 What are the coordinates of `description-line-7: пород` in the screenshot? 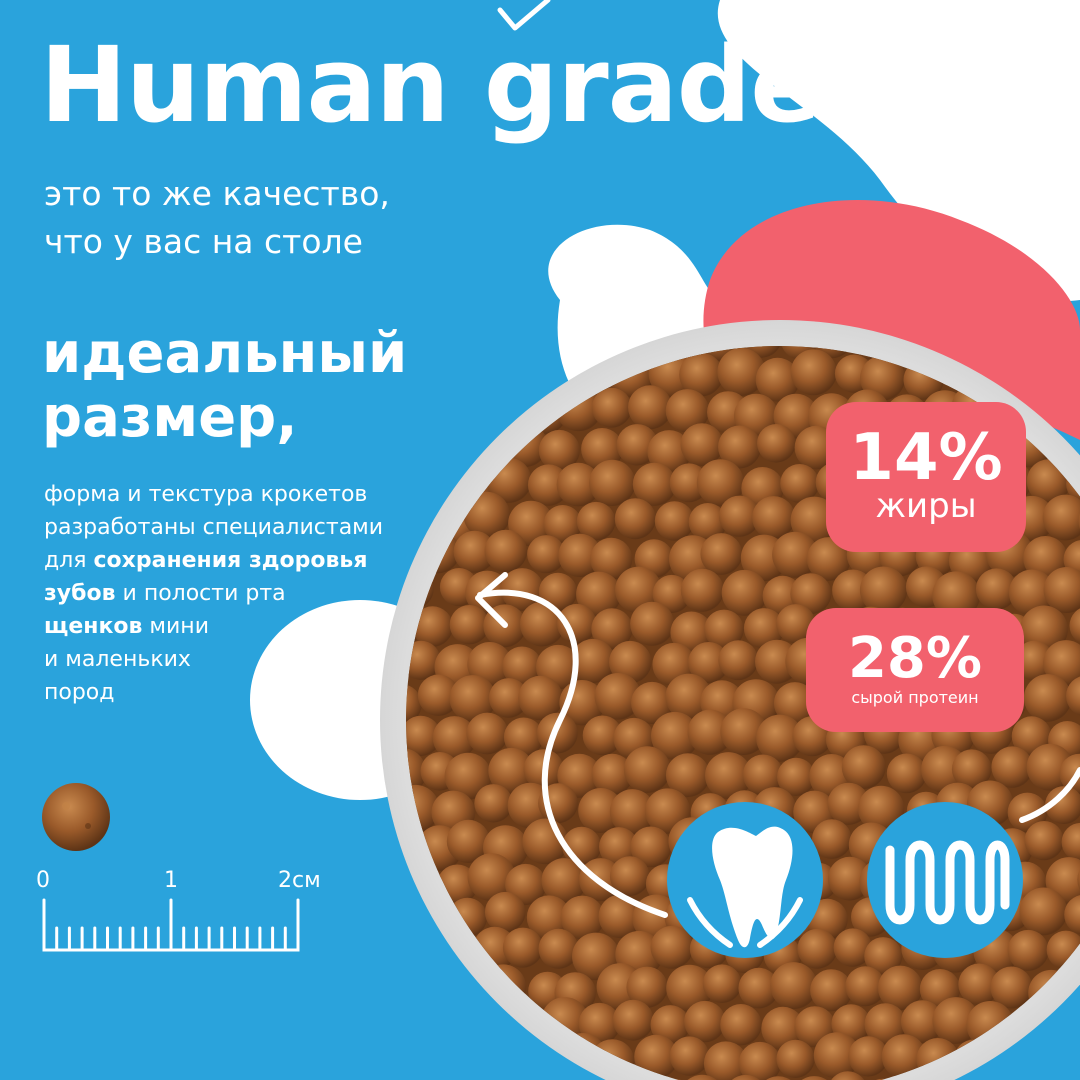 It's located at (79, 692).